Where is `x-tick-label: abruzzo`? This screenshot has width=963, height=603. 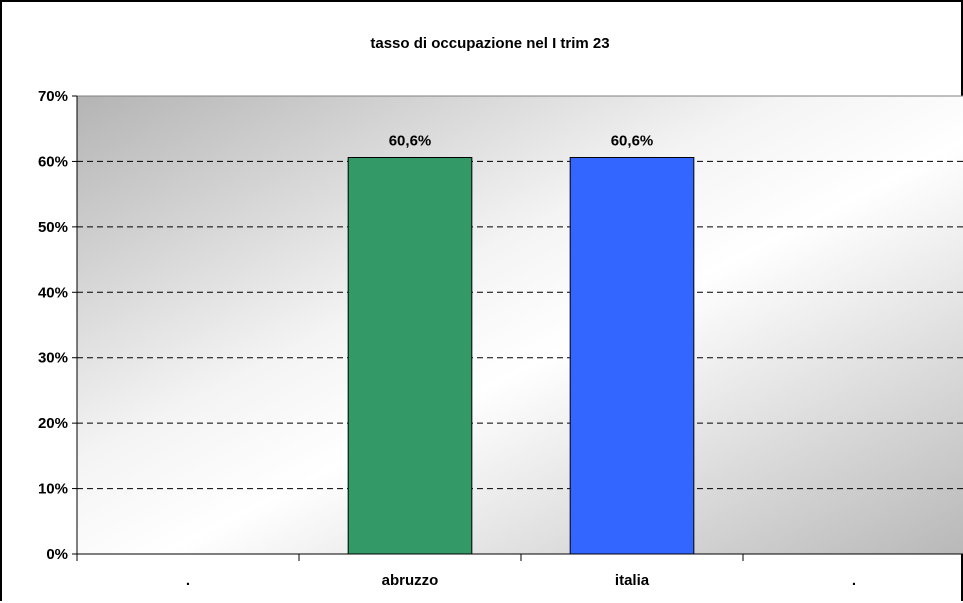
x-tick-label: abruzzo is located at coordinates (410, 580).